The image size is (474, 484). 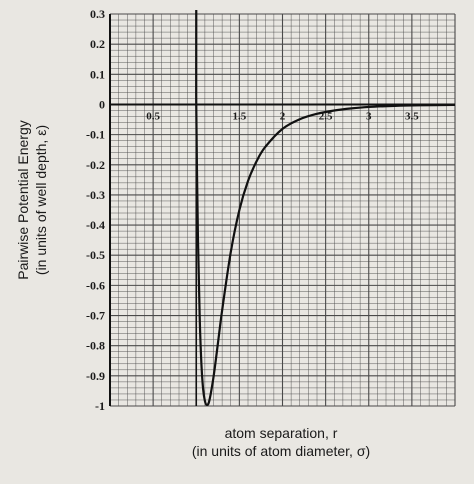 I want to click on y-tick-label: -0.3, so click(x=95, y=195).